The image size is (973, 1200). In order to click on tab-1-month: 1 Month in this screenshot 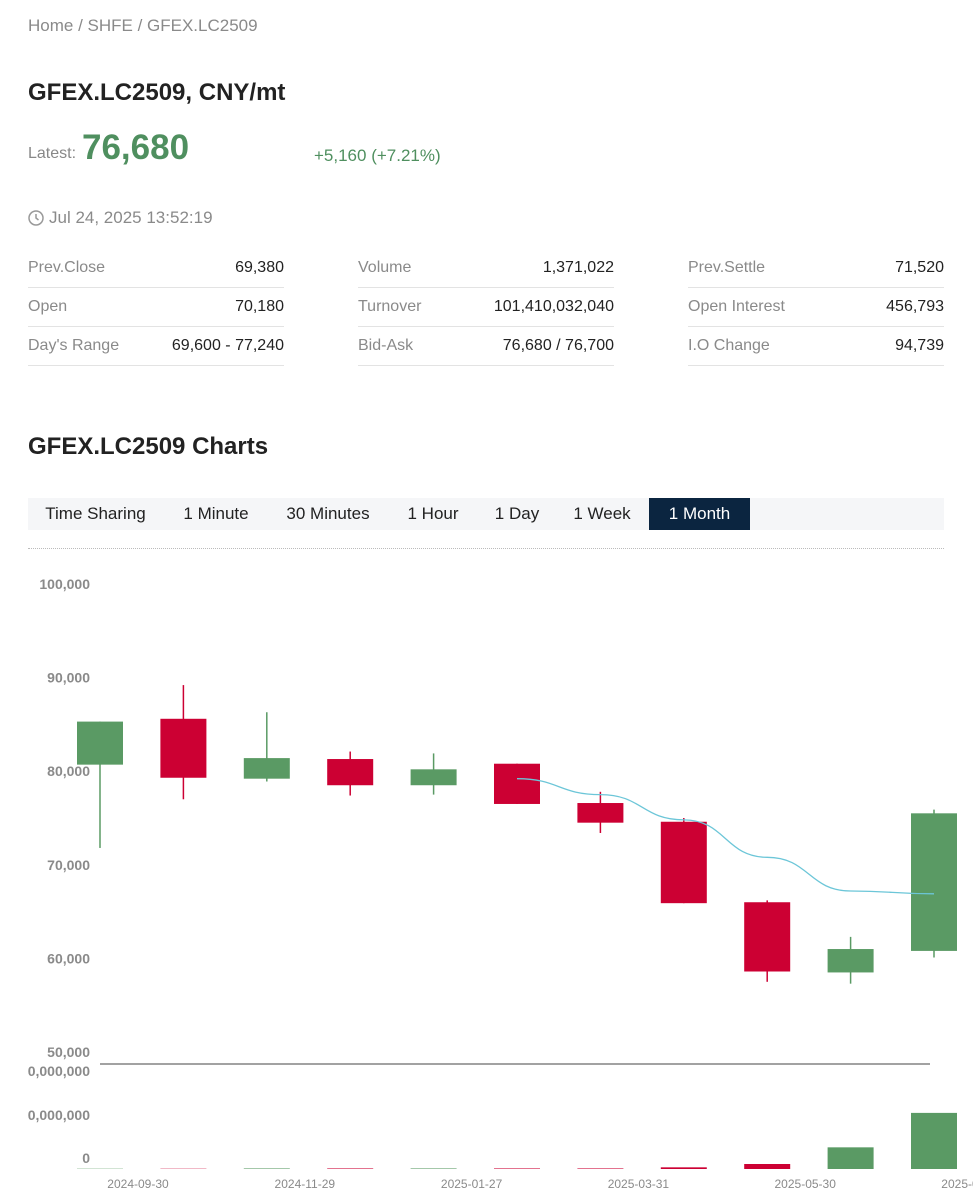, I will do `click(699, 514)`.